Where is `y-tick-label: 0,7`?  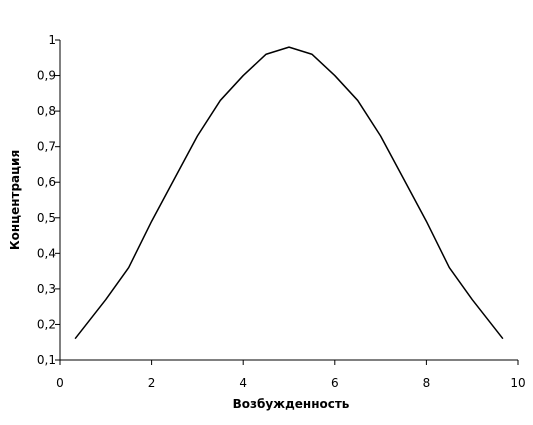 y-tick-label: 0,7 is located at coordinates (46, 147).